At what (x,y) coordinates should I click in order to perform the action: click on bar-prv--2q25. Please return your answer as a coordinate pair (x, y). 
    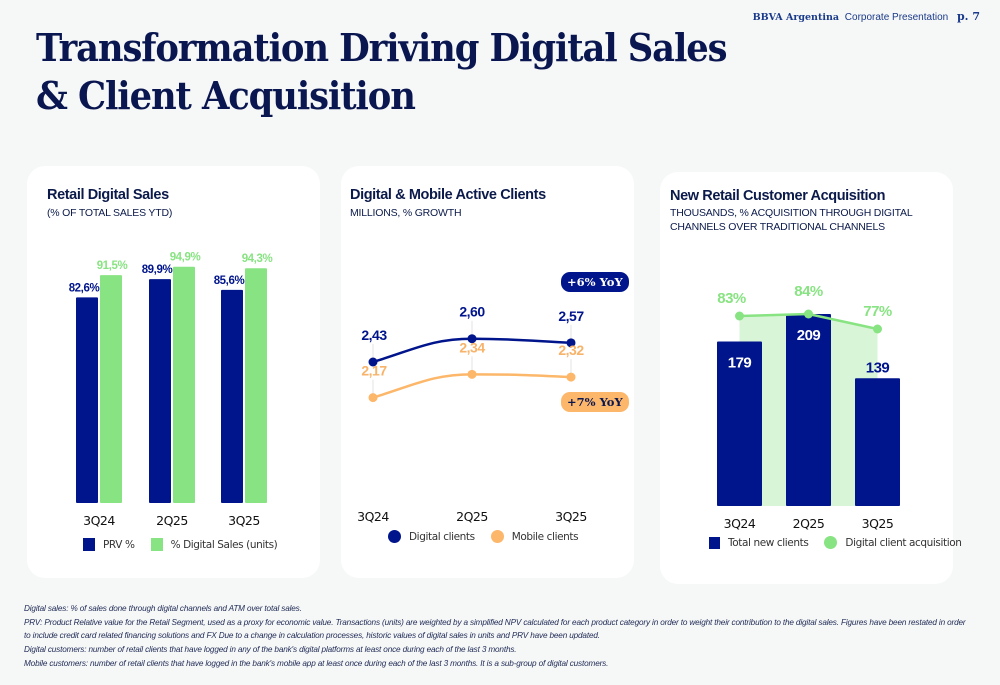
    Looking at the image, I should click on (160, 391).